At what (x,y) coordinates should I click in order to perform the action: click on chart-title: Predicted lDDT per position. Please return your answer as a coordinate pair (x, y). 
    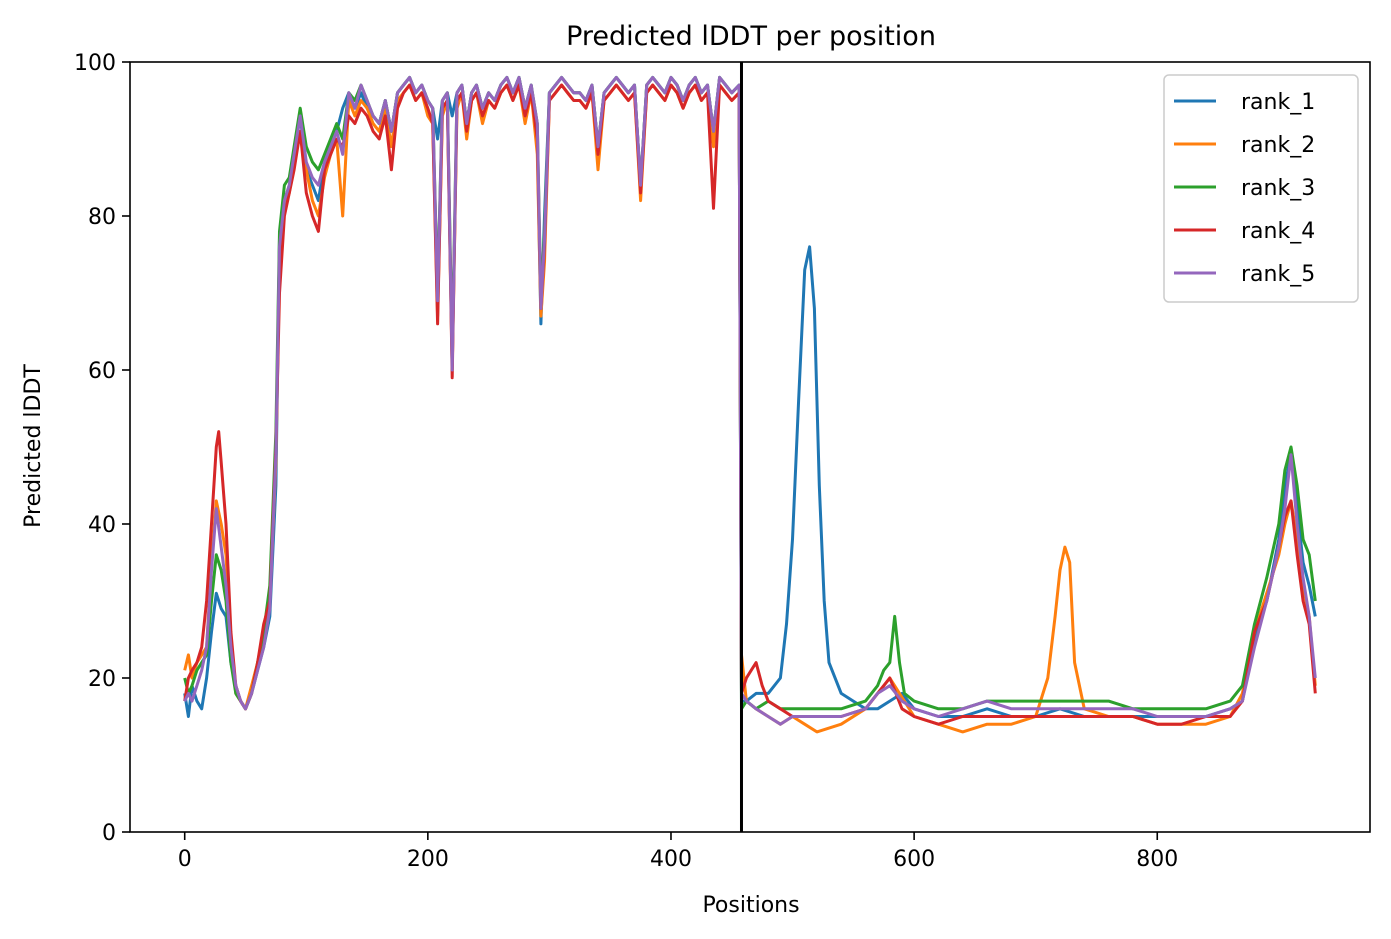
    Looking at the image, I should click on (751, 36).